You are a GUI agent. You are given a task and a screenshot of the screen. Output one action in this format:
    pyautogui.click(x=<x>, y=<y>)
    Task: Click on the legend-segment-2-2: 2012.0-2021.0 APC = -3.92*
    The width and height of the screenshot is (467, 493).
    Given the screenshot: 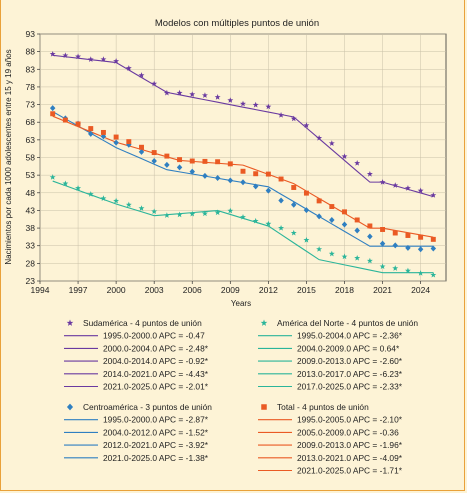 What is the action you would take?
    pyautogui.click(x=156, y=445)
    